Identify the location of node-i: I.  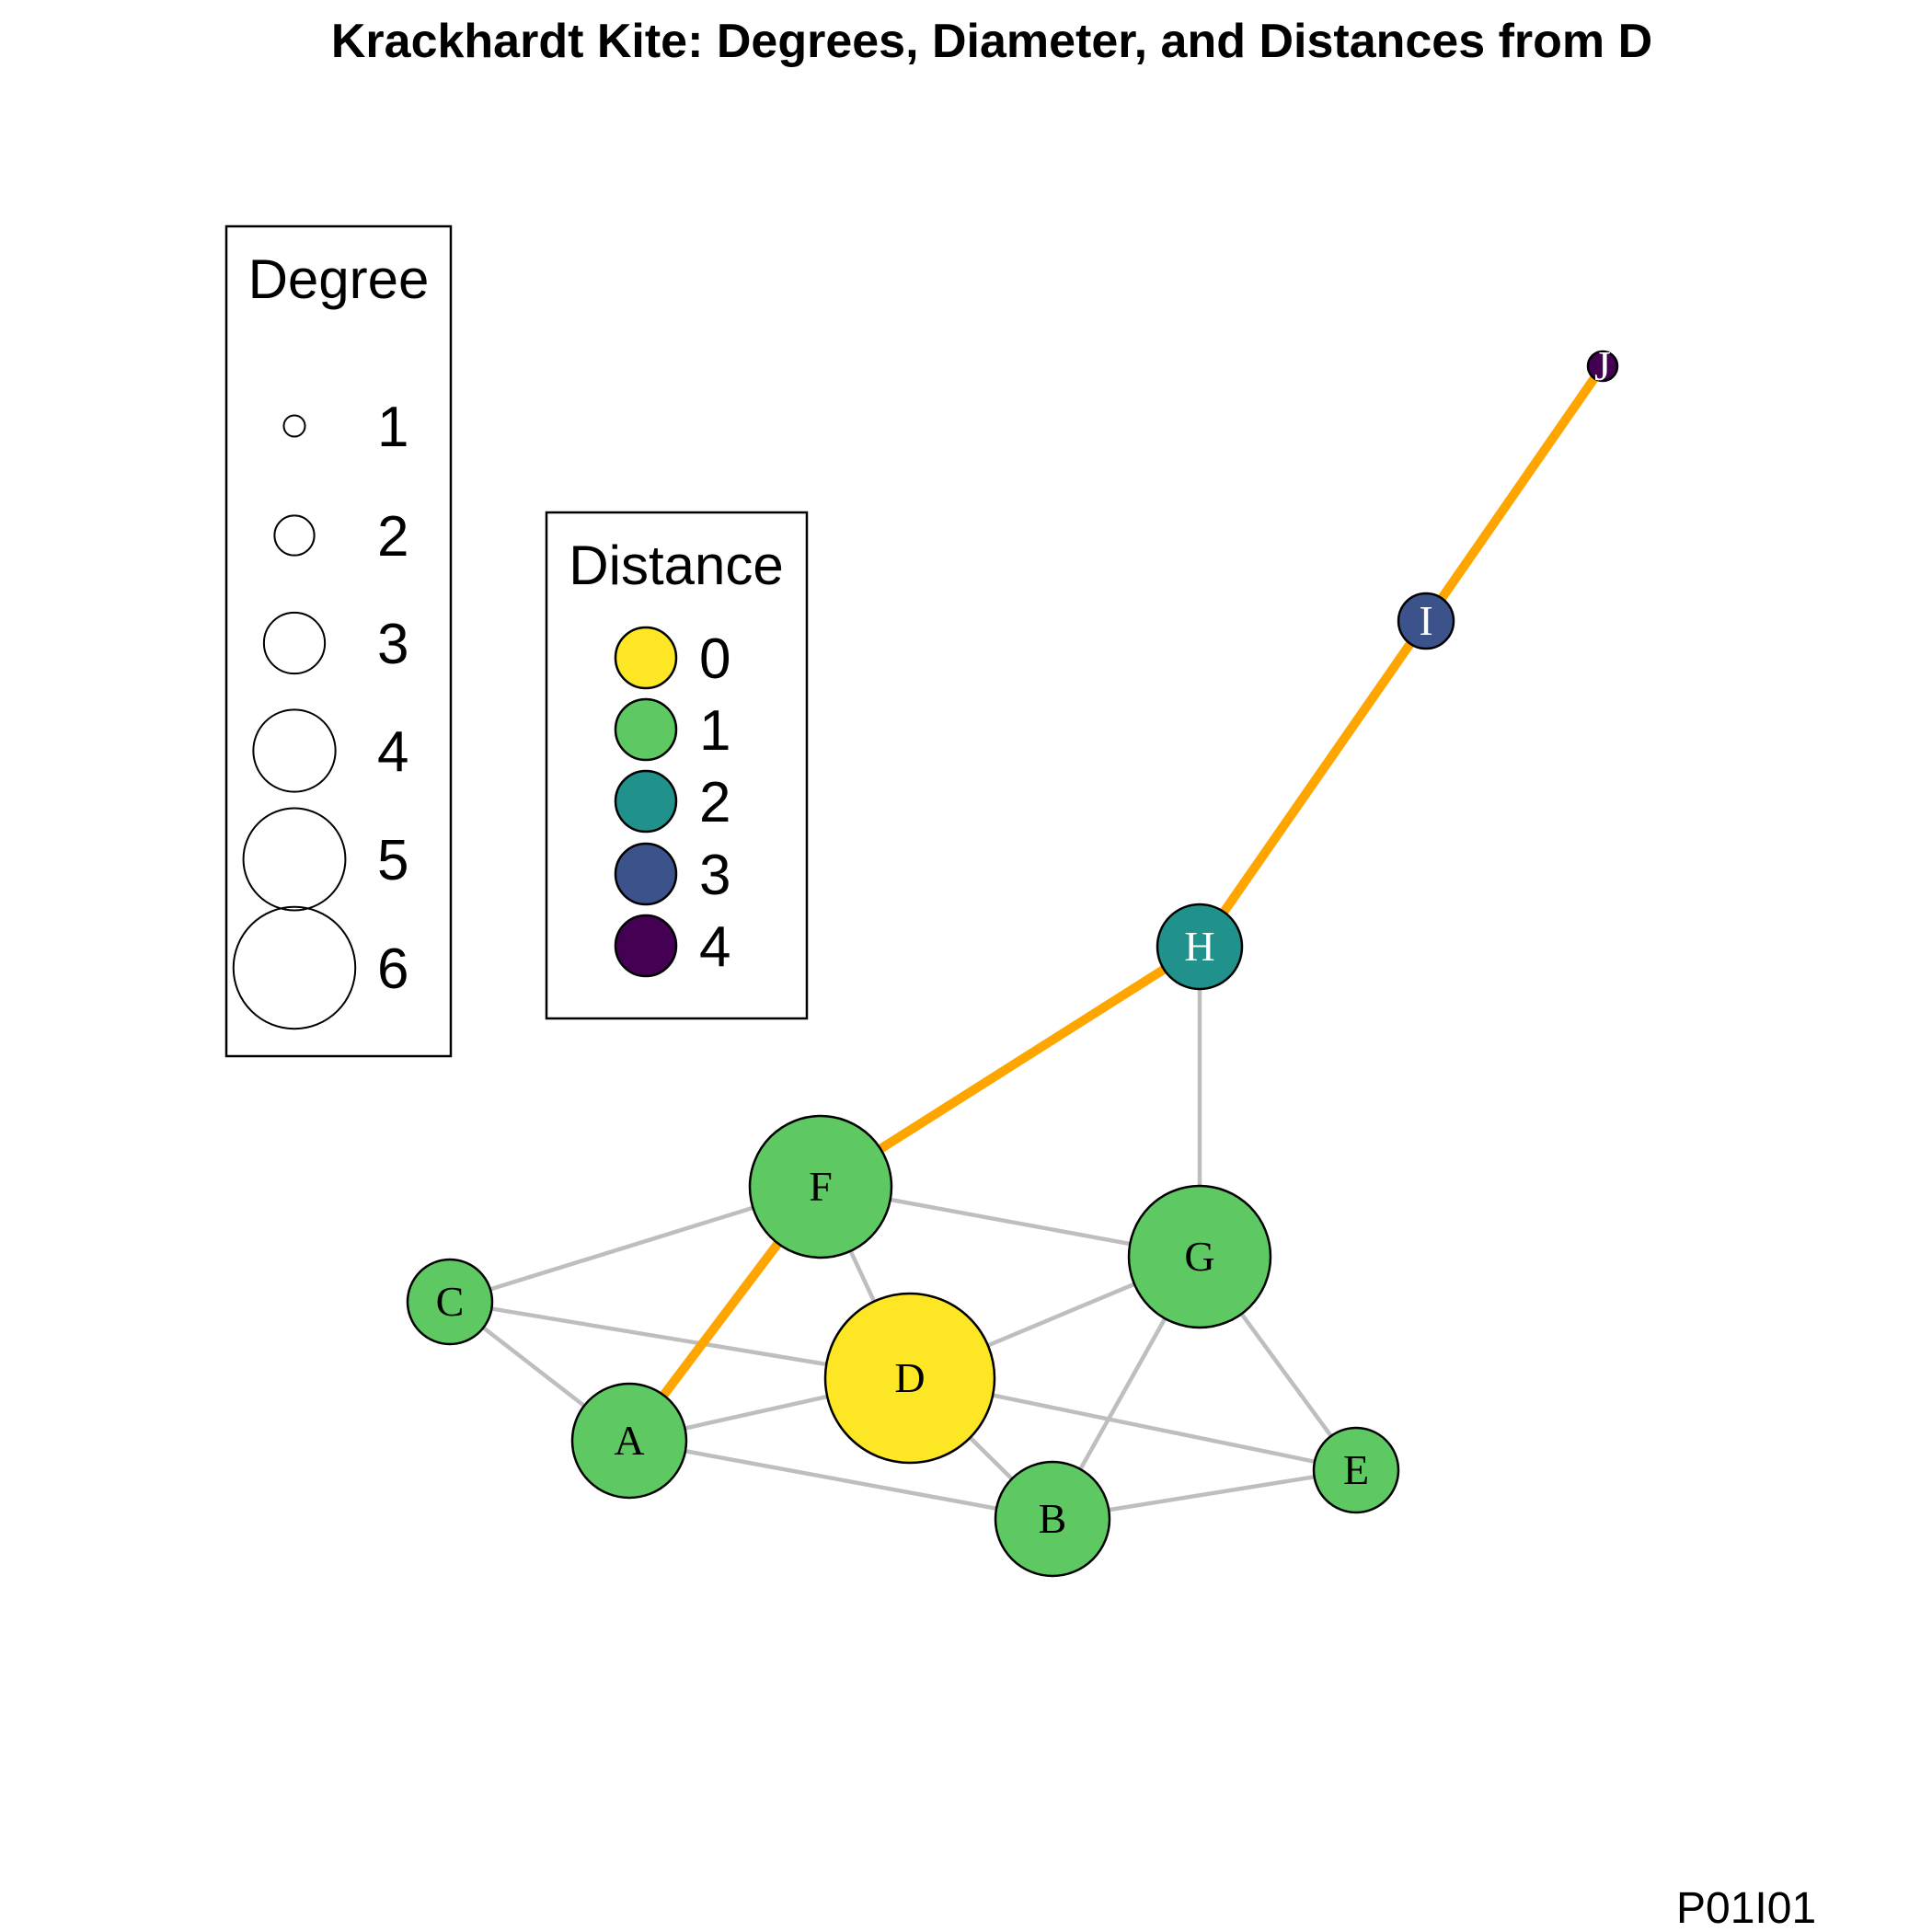
(1426, 621).